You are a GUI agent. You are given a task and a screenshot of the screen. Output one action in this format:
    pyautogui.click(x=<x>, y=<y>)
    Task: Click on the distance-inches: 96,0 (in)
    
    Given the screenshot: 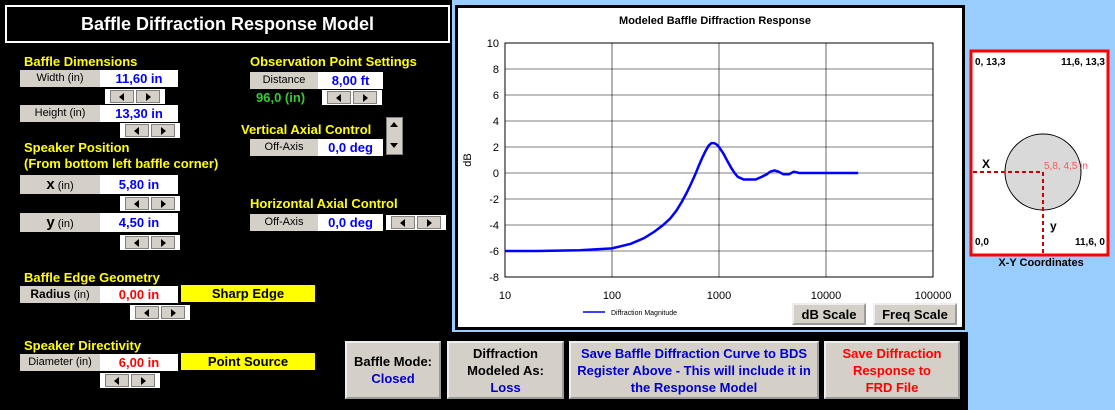 What is the action you would take?
    pyautogui.click(x=281, y=97)
    